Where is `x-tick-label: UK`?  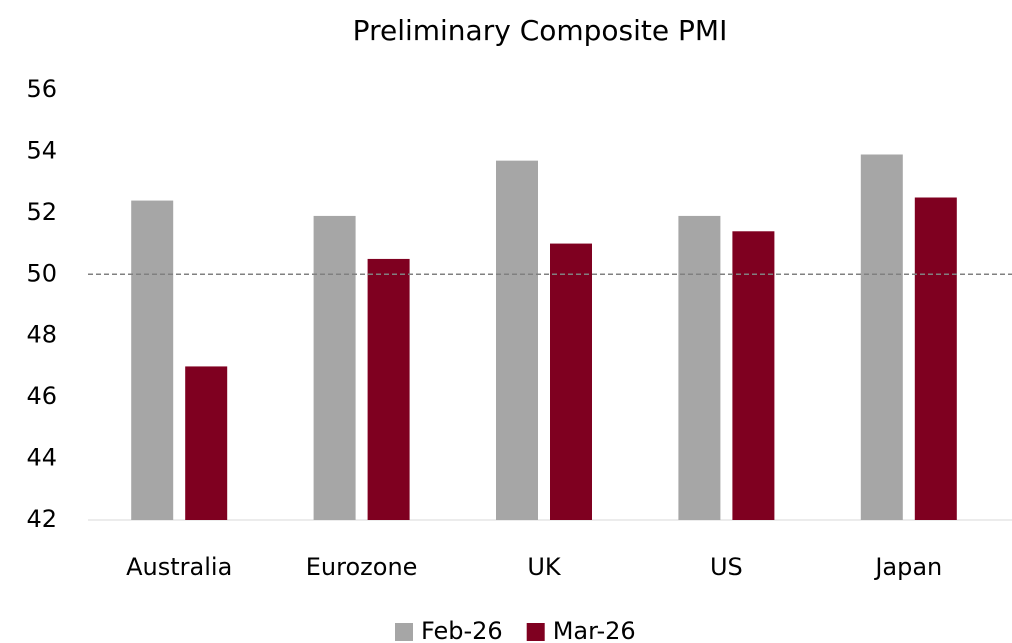
x-tick-label: UK is located at coordinates (544, 567).